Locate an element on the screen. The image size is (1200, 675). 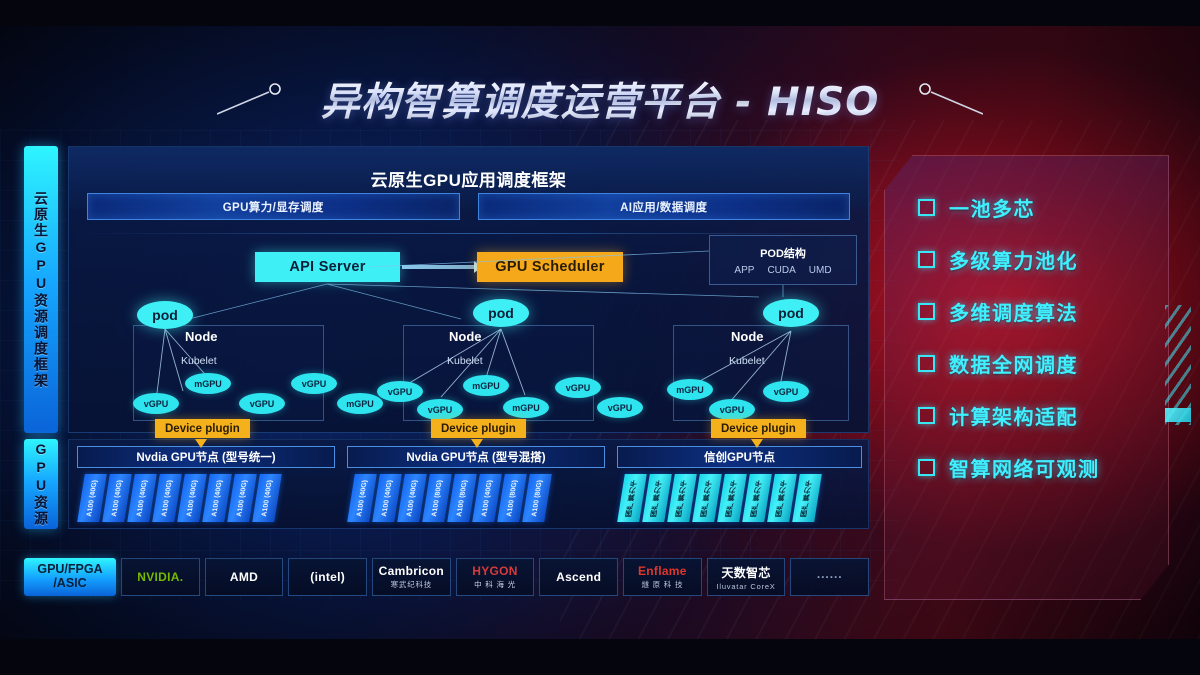
vendor-logo-cell: Cambricon 寒武纪科技 is located at coordinates (411, 577).